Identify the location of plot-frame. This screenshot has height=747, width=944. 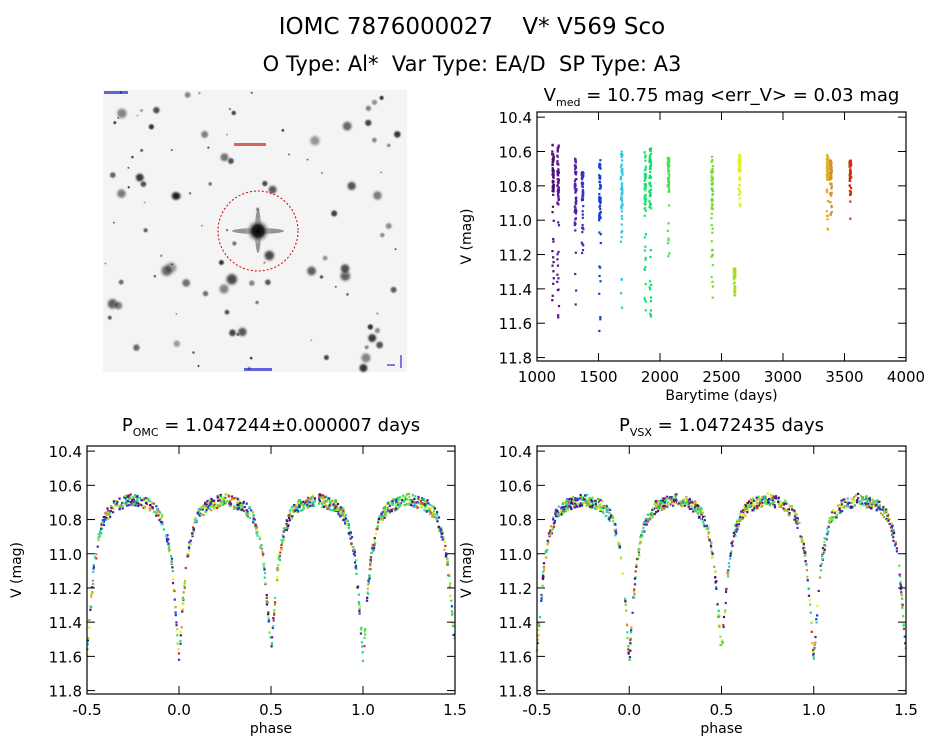
(721, 236).